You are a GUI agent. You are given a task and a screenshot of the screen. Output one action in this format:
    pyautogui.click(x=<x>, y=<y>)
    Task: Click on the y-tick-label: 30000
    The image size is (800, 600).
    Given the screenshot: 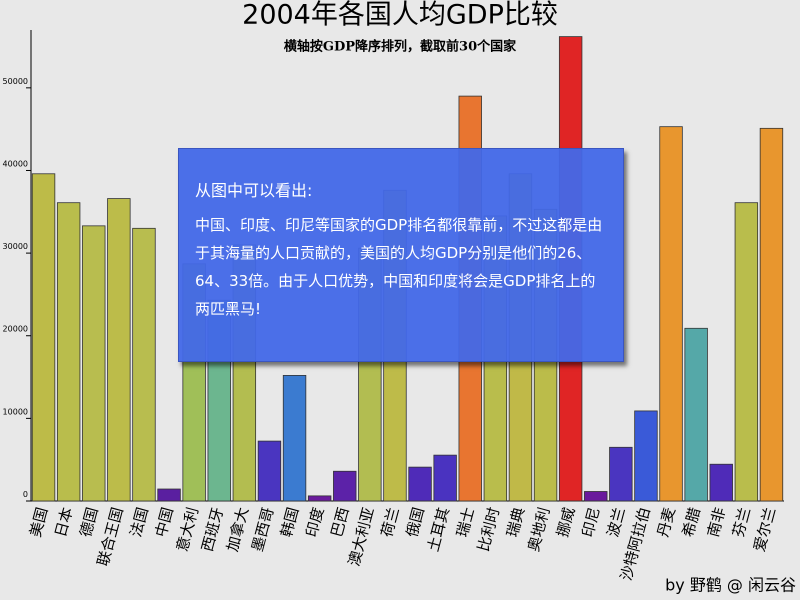 What is the action you would take?
    pyautogui.click(x=15, y=246)
    